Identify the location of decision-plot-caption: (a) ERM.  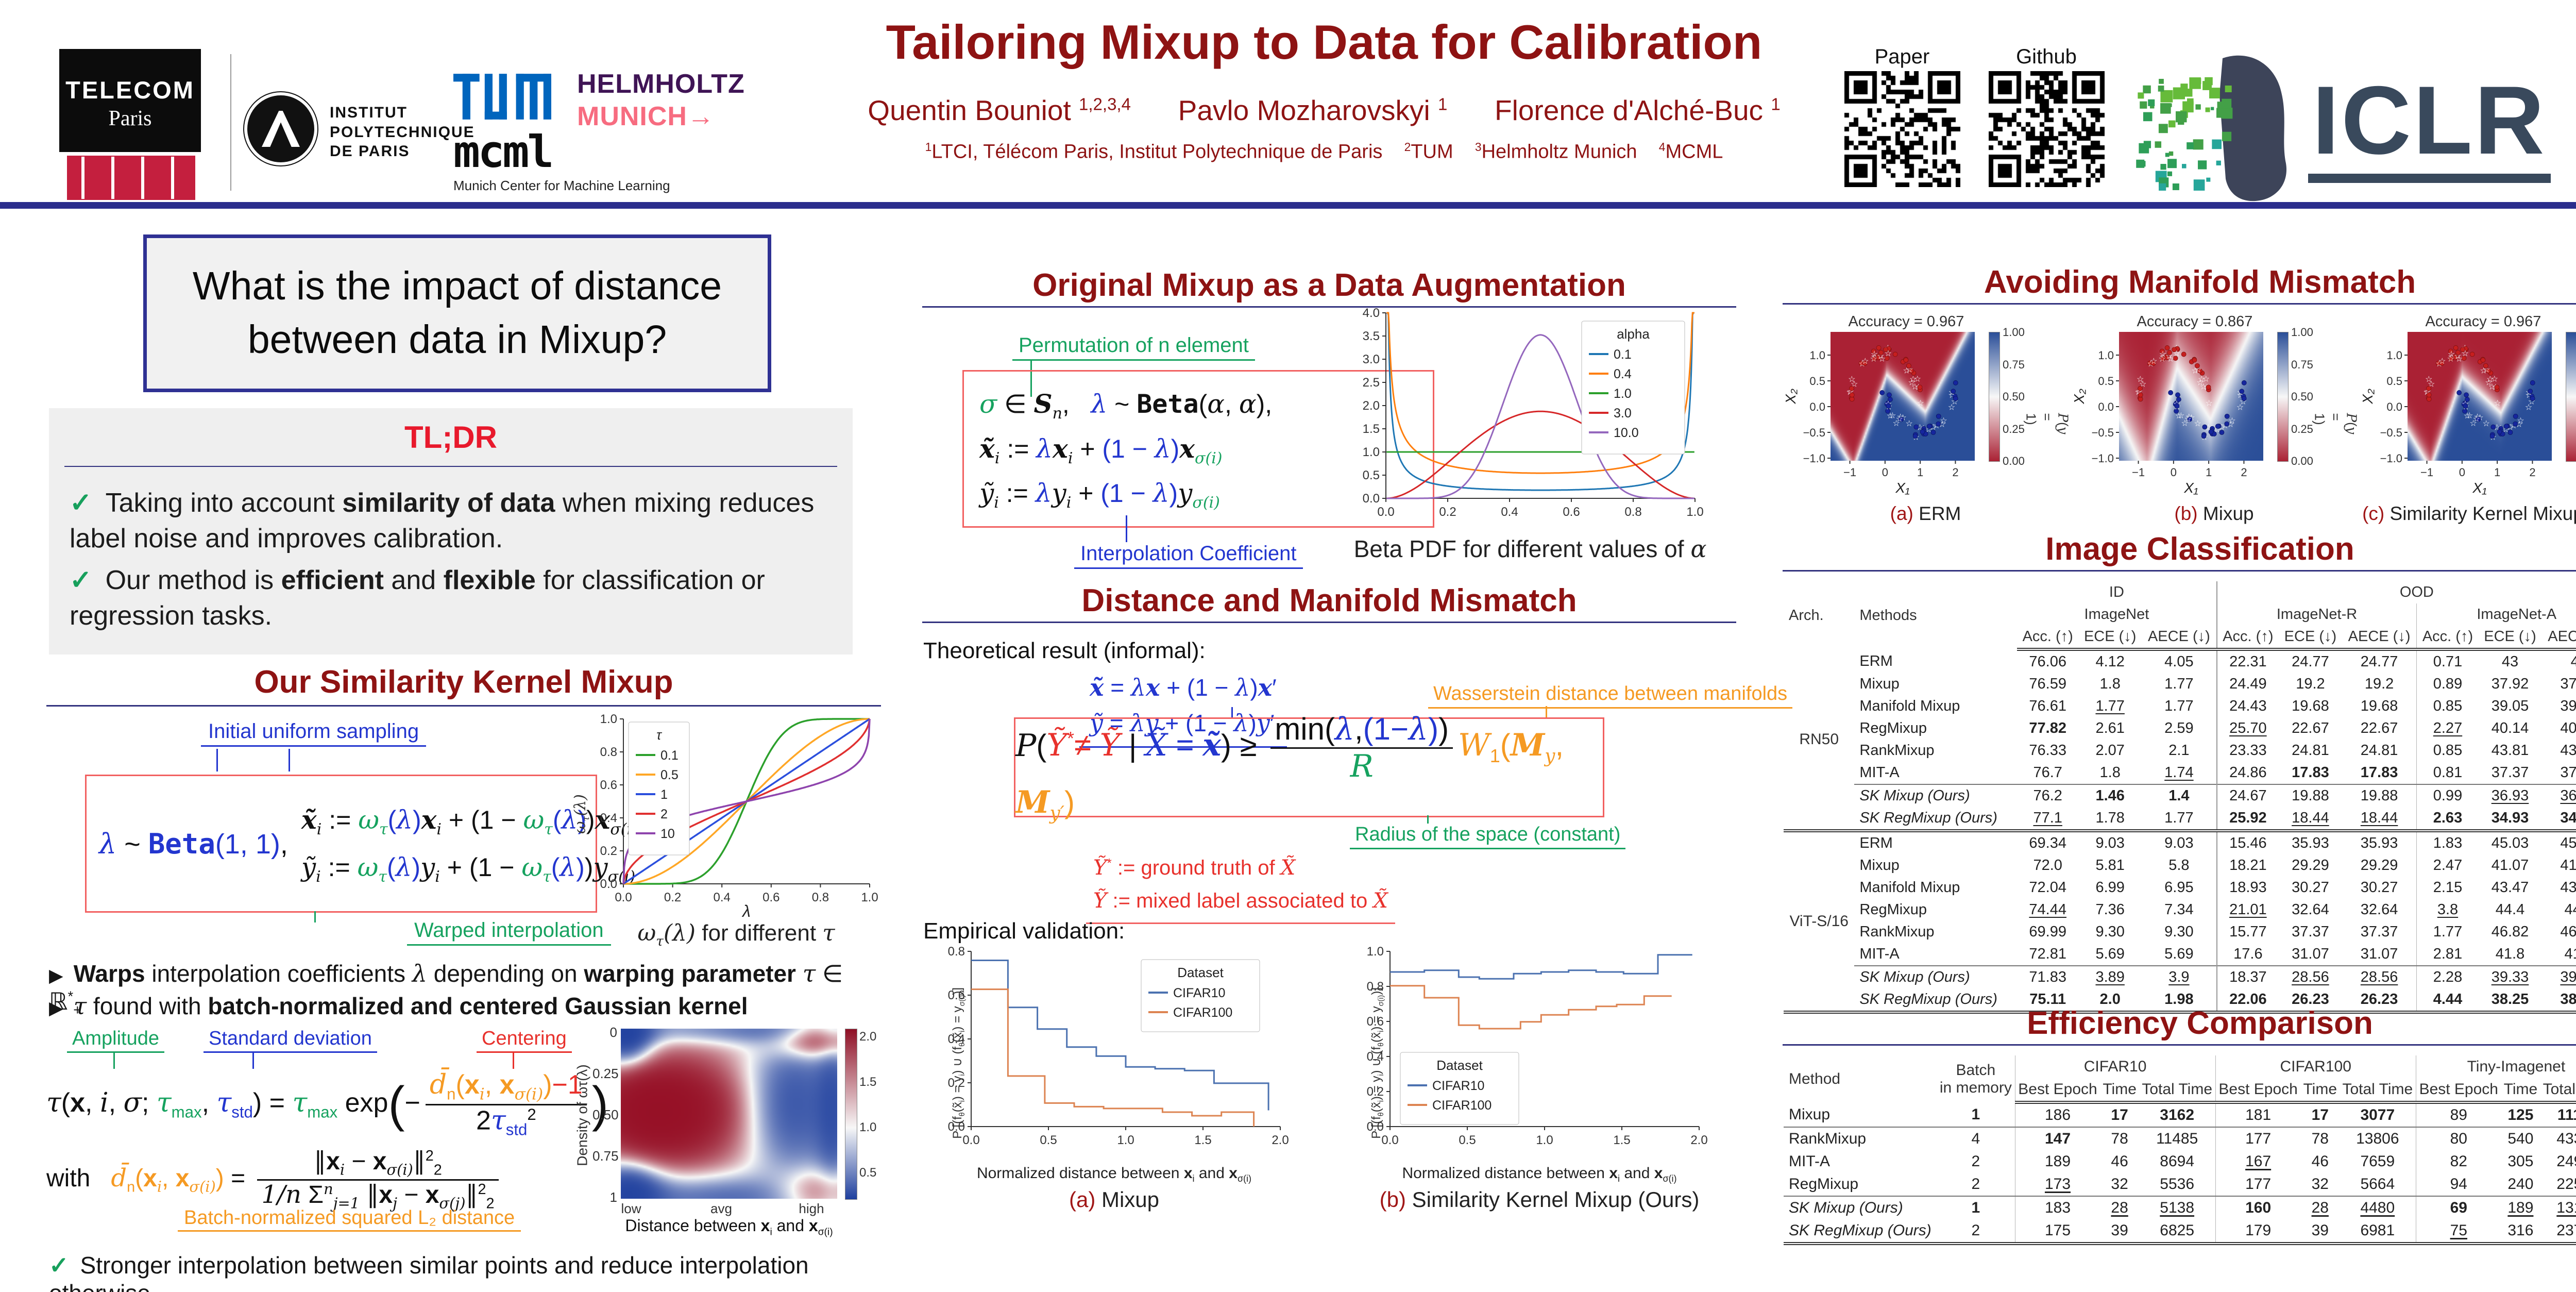
(1925, 513).